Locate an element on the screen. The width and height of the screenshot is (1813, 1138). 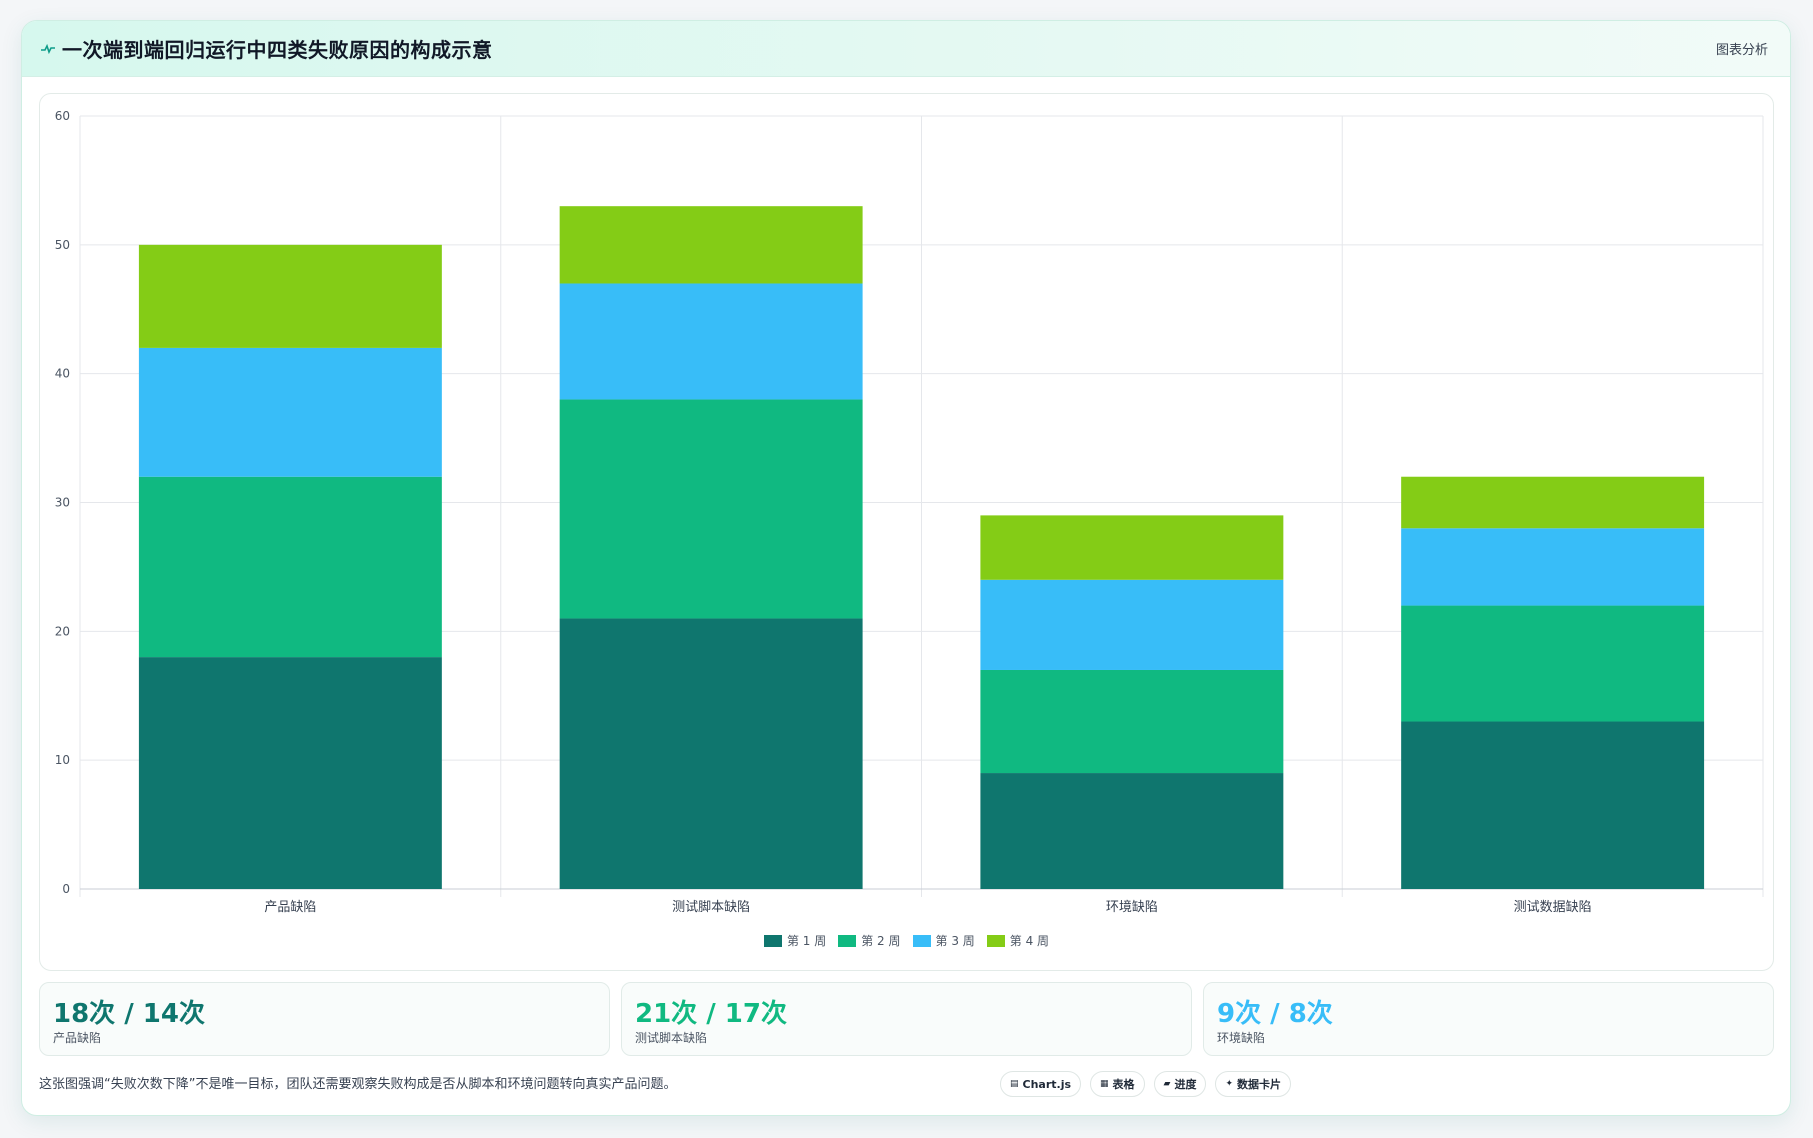
legend-label: 第 3 周 is located at coordinates (955, 941).